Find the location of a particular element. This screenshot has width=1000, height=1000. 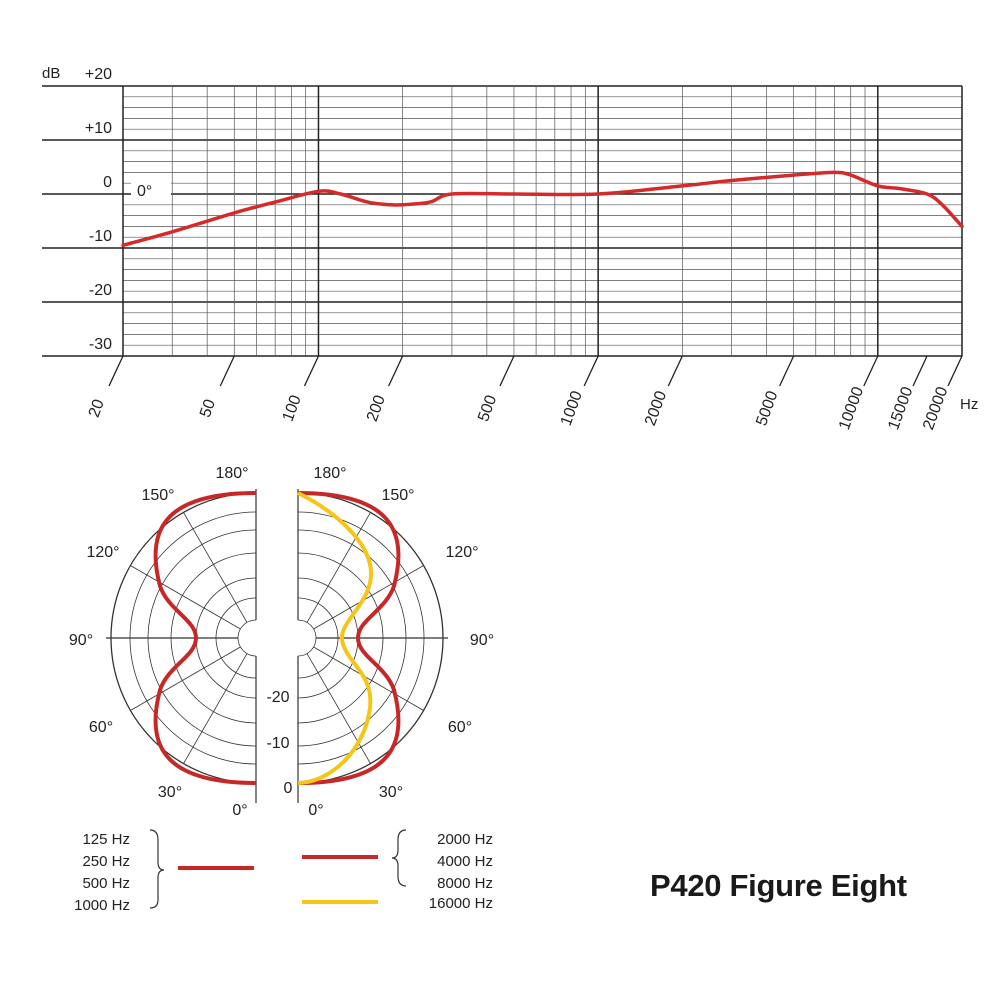

legend-label: 8000 Hz is located at coordinates (465, 883).